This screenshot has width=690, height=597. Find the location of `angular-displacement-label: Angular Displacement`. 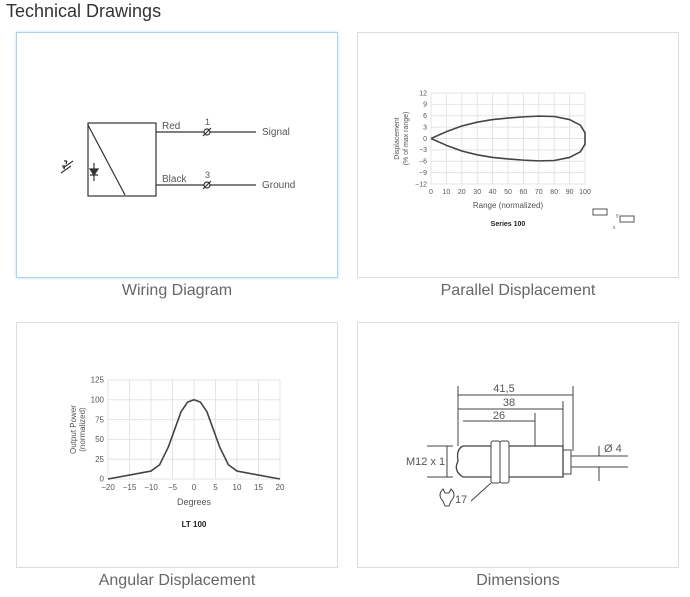

angular-displacement-label: Angular Displacement is located at coordinates (177, 580).